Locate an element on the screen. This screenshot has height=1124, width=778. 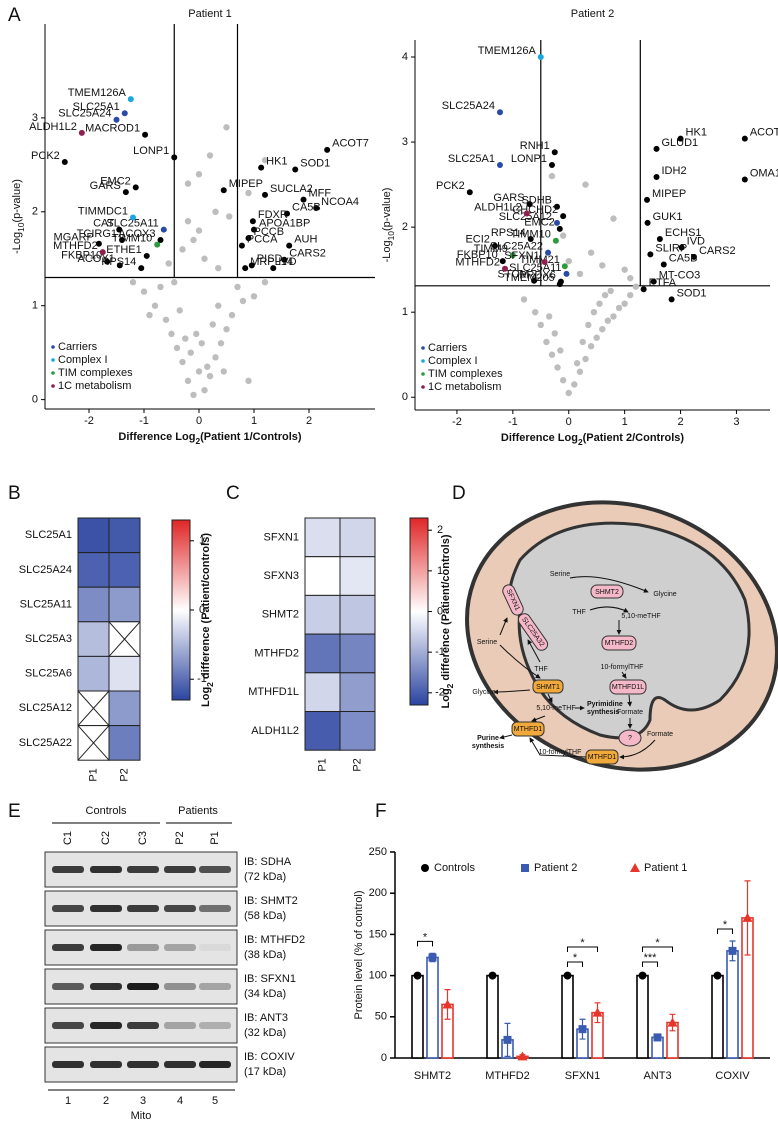
x-tick-label: 2 is located at coordinates (680, 422).